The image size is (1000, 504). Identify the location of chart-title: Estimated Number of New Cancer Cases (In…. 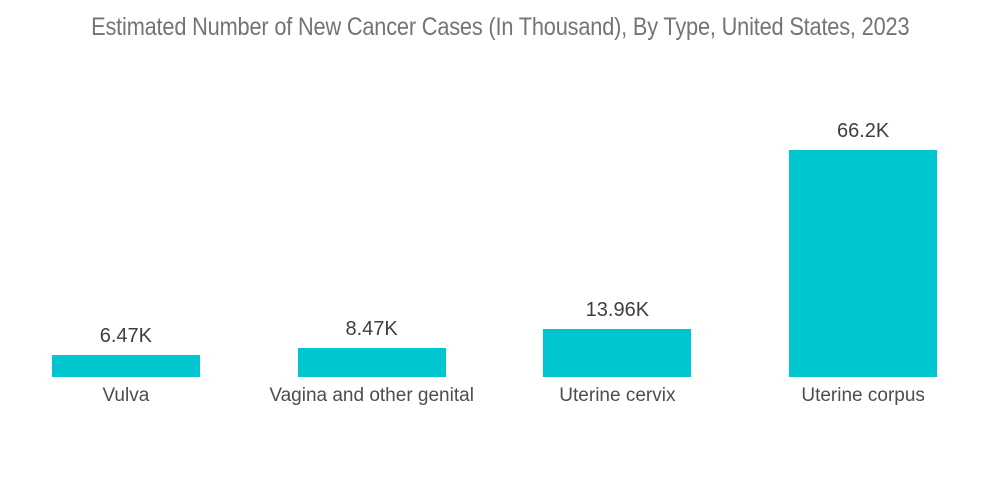
(500, 27).